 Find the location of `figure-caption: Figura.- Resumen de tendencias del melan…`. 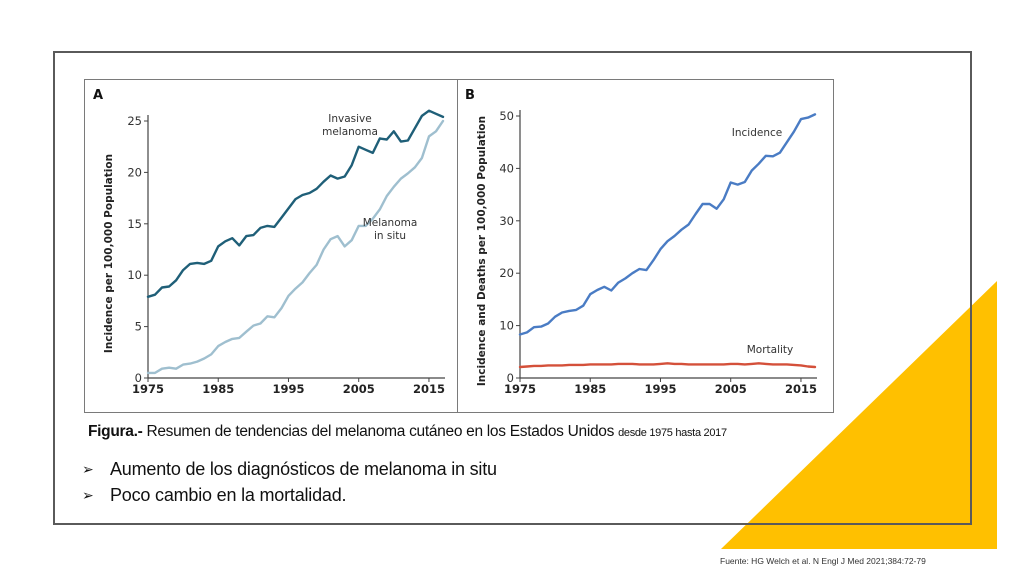

figure-caption: Figura.- Resumen de tendencias del melan… is located at coordinates (407, 432).